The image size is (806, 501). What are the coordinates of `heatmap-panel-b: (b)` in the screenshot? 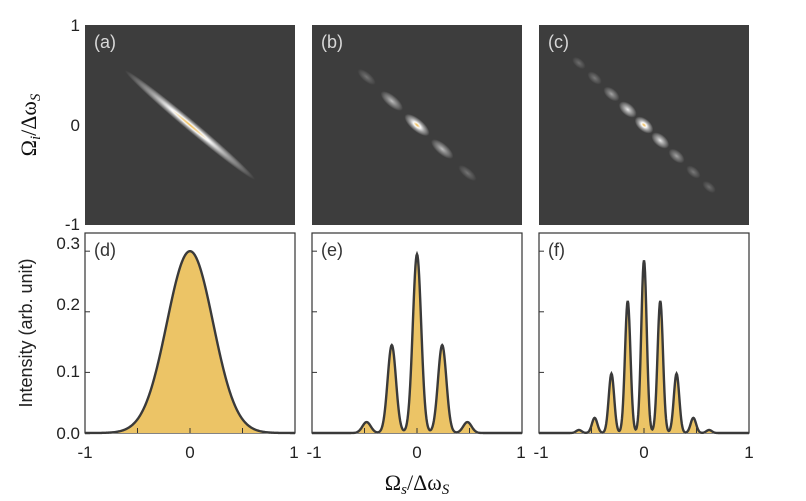 It's located at (417, 125).